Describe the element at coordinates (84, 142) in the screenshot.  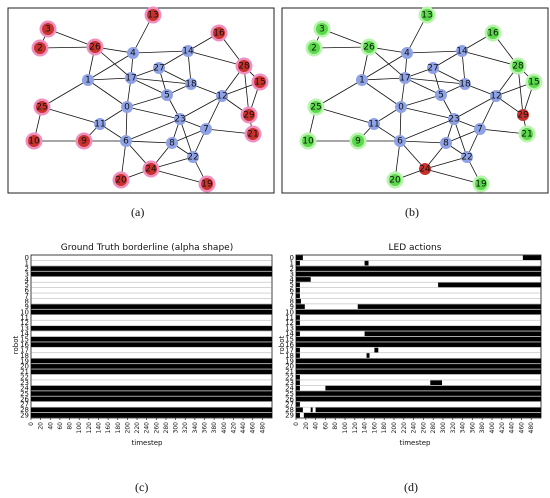
I see `node-label: 9` at that location.